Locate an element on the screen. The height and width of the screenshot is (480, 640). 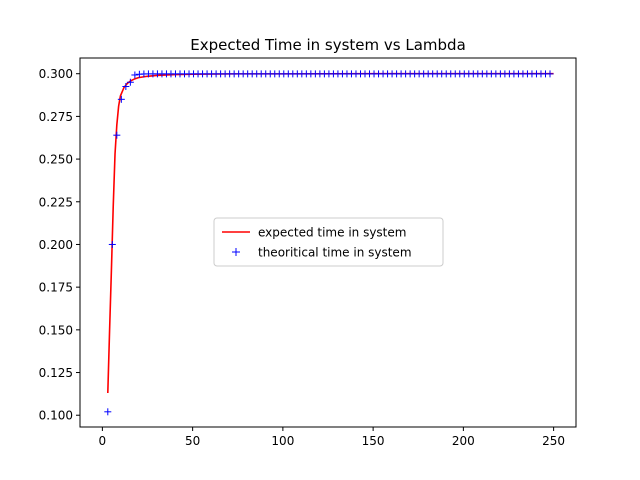
y-tick-label: 0.225 is located at coordinates (56, 202).